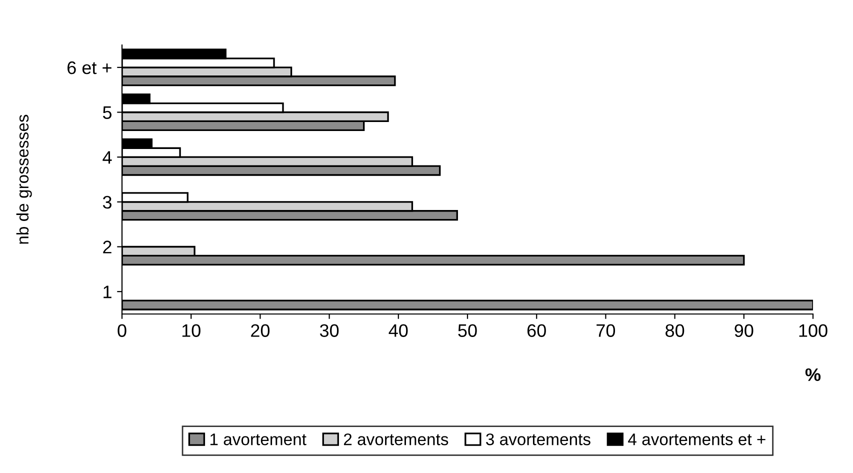 The width and height of the screenshot is (853, 473). What do you see at coordinates (107, 112) in the screenshot?
I see `y-tick-label: 5` at bounding box center [107, 112].